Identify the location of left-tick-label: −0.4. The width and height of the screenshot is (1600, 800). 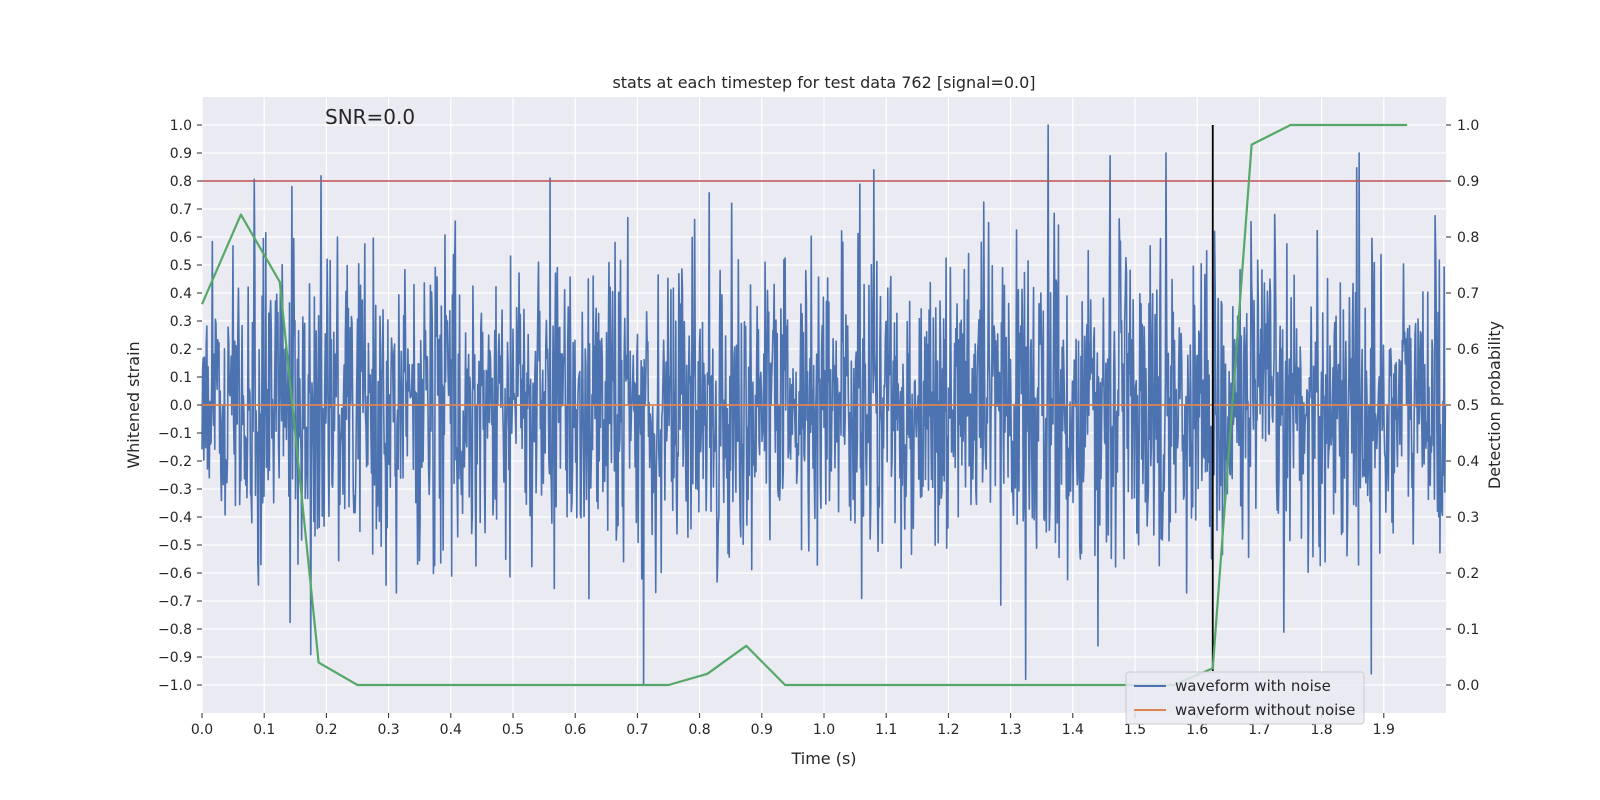
(175, 518).